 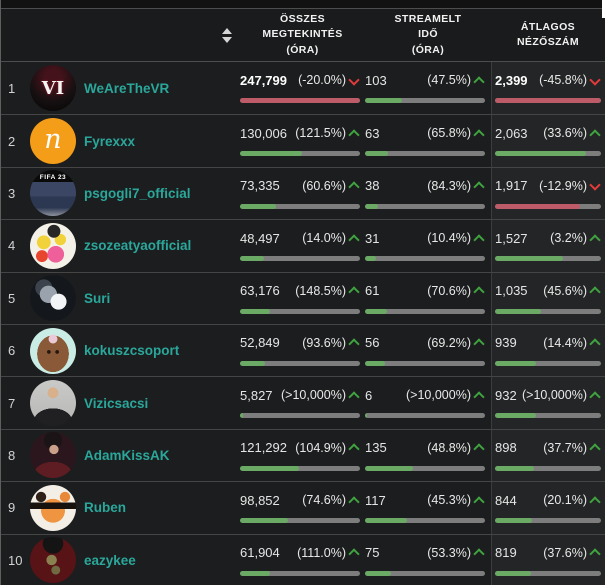 What do you see at coordinates (372, 291) in the screenshot?
I see `metric-value: 61` at bounding box center [372, 291].